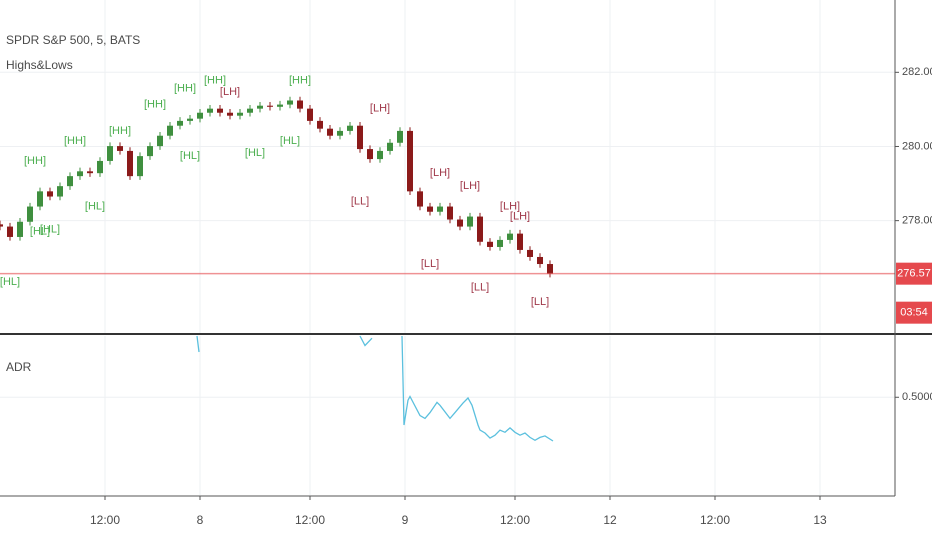 This screenshot has width=932, height=550. What do you see at coordinates (917, 72) in the screenshot?
I see `y-tick-label: 282.00` at bounding box center [917, 72].